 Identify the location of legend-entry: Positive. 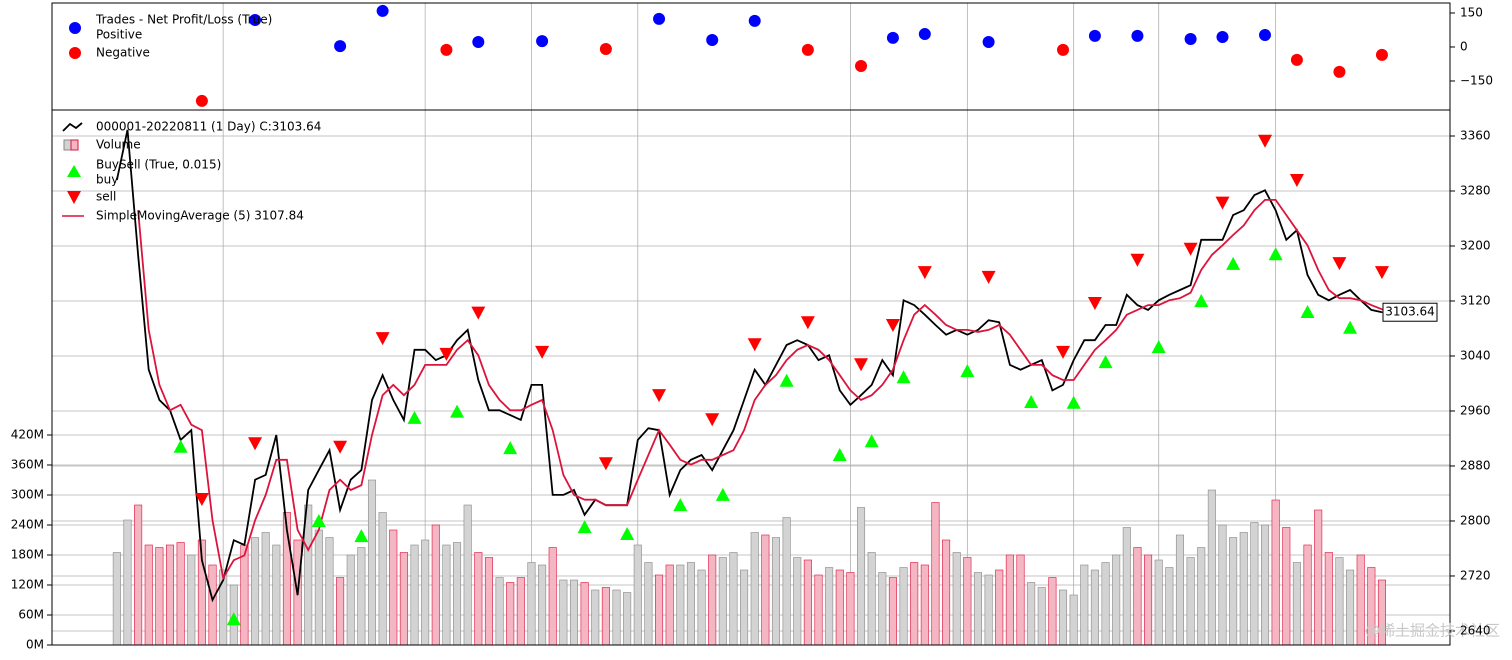
(119, 35).